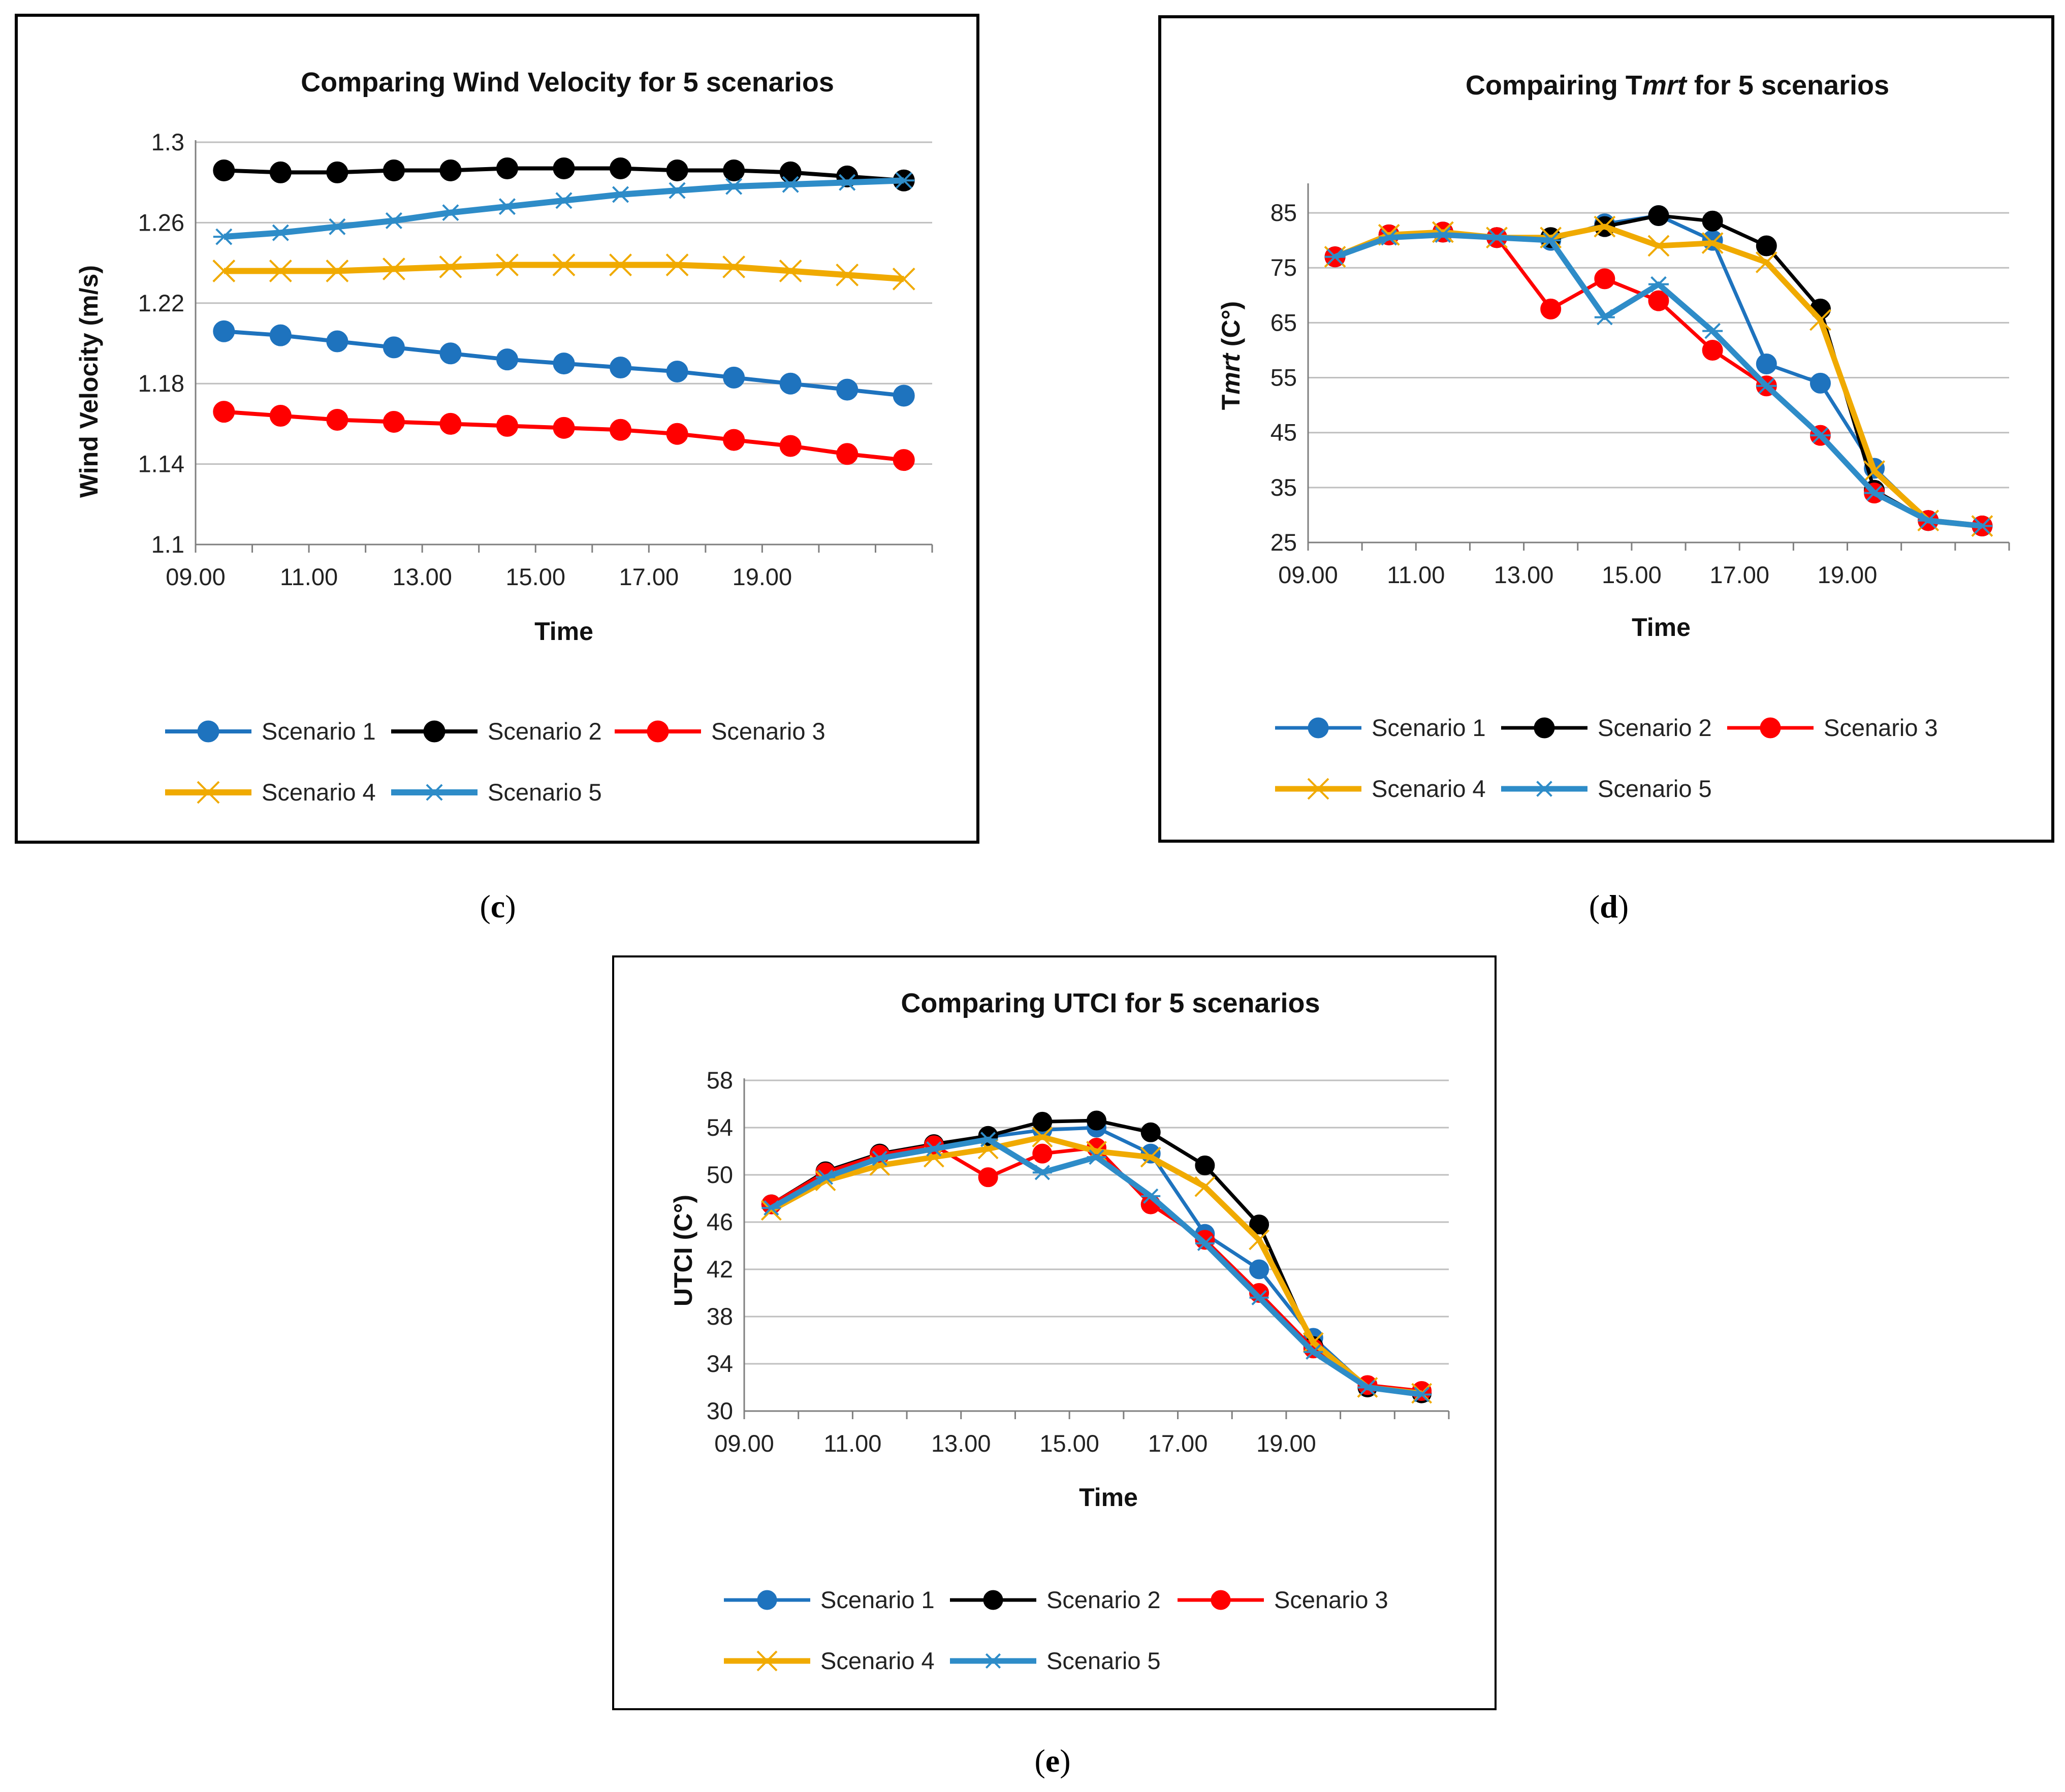  I want to click on panel-d-ylabel-part: (C°), so click(1231, 327).